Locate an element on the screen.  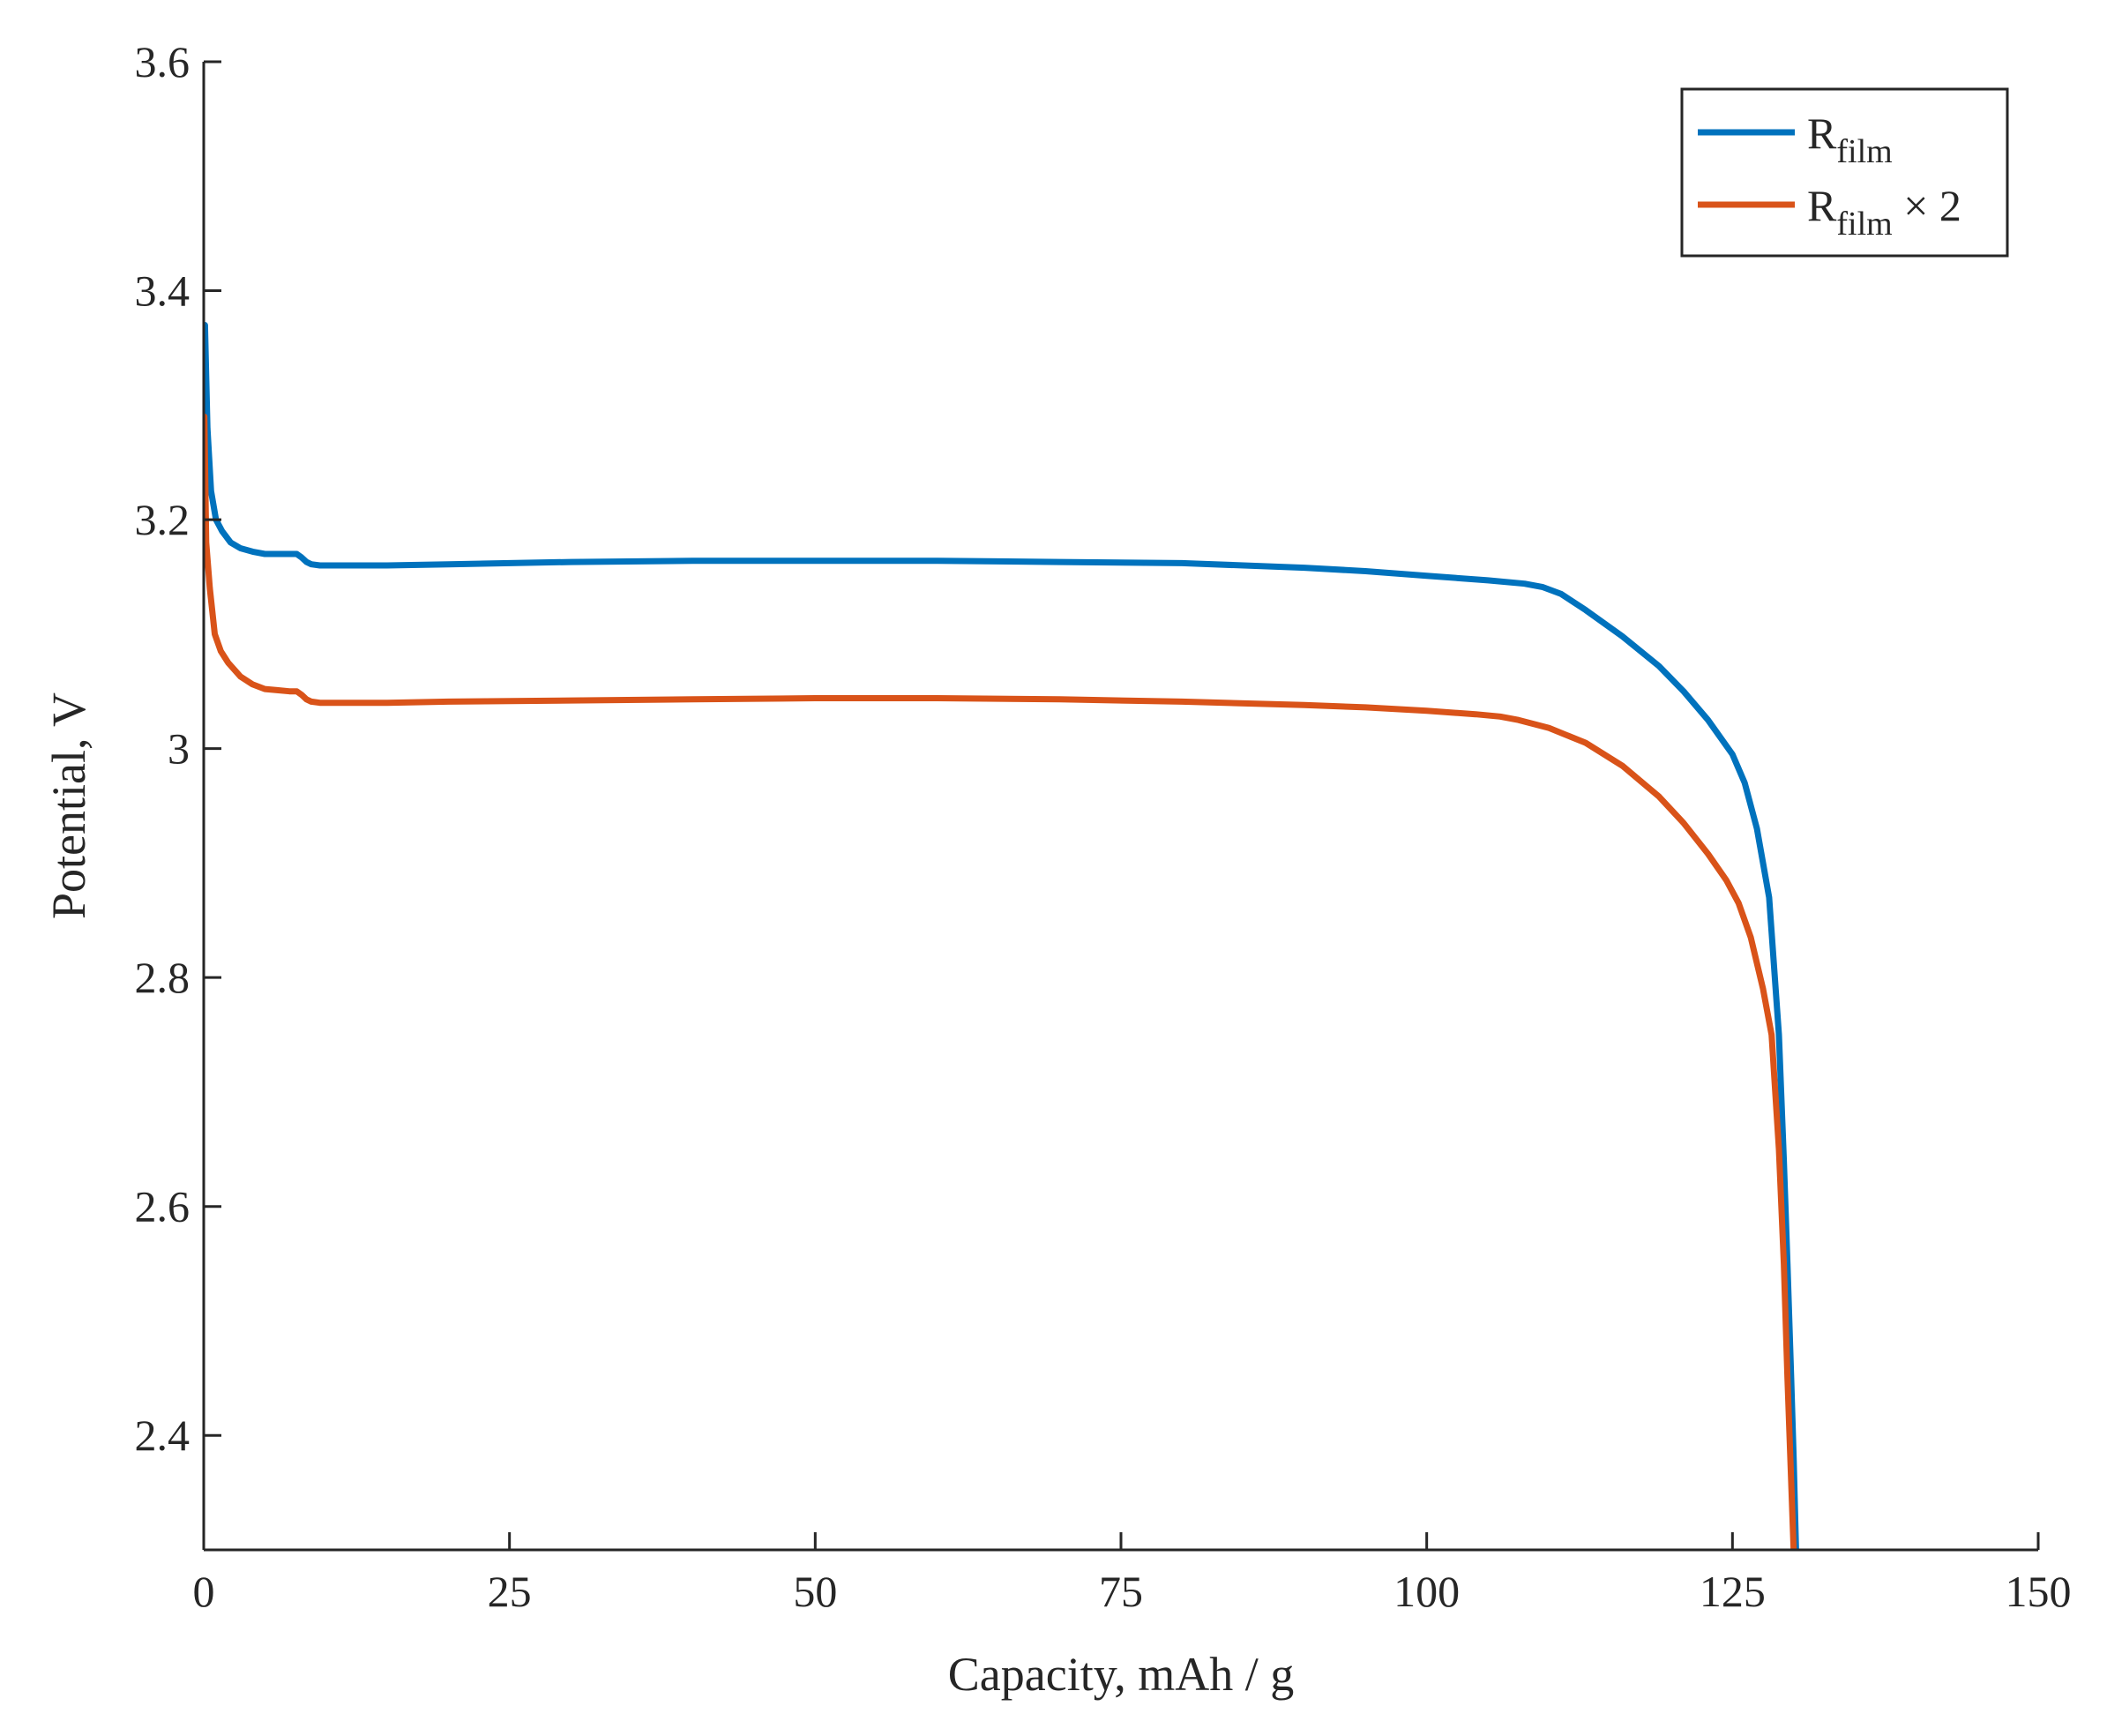
legend-entry-1: Rfilm is located at coordinates (1850, 139).